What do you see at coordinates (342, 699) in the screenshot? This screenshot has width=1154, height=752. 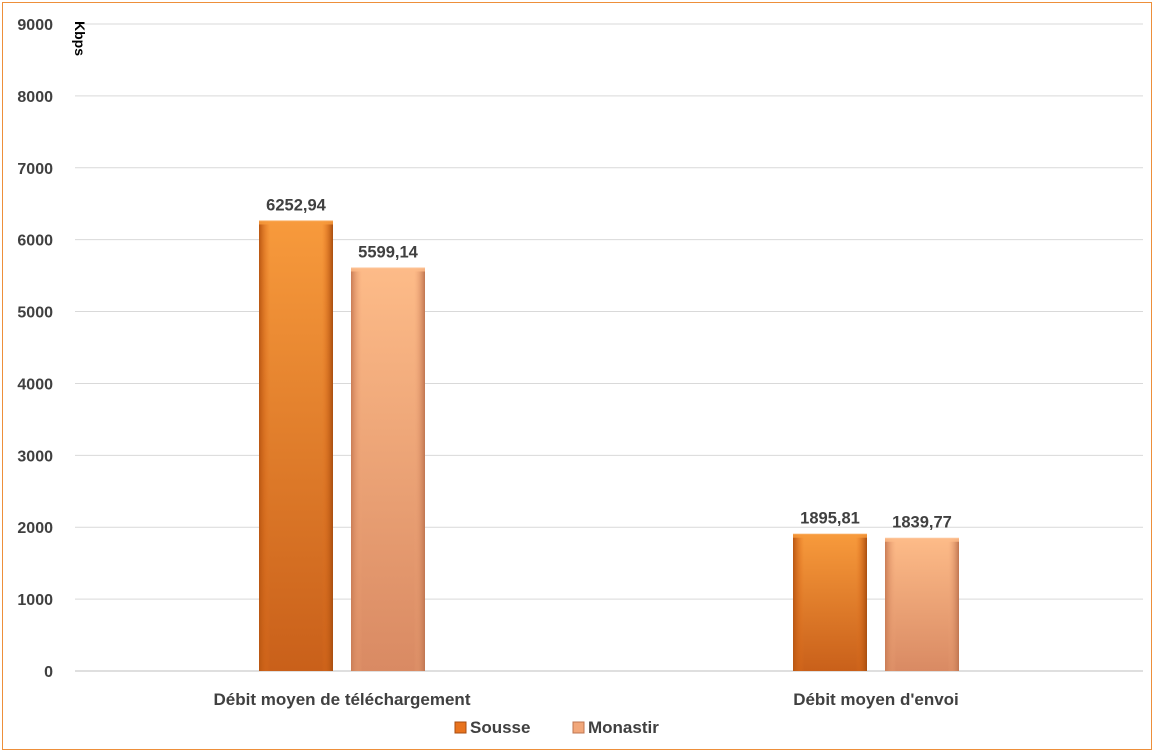 I see `x-category-label: Débit moyen de téléchargement` at bounding box center [342, 699].